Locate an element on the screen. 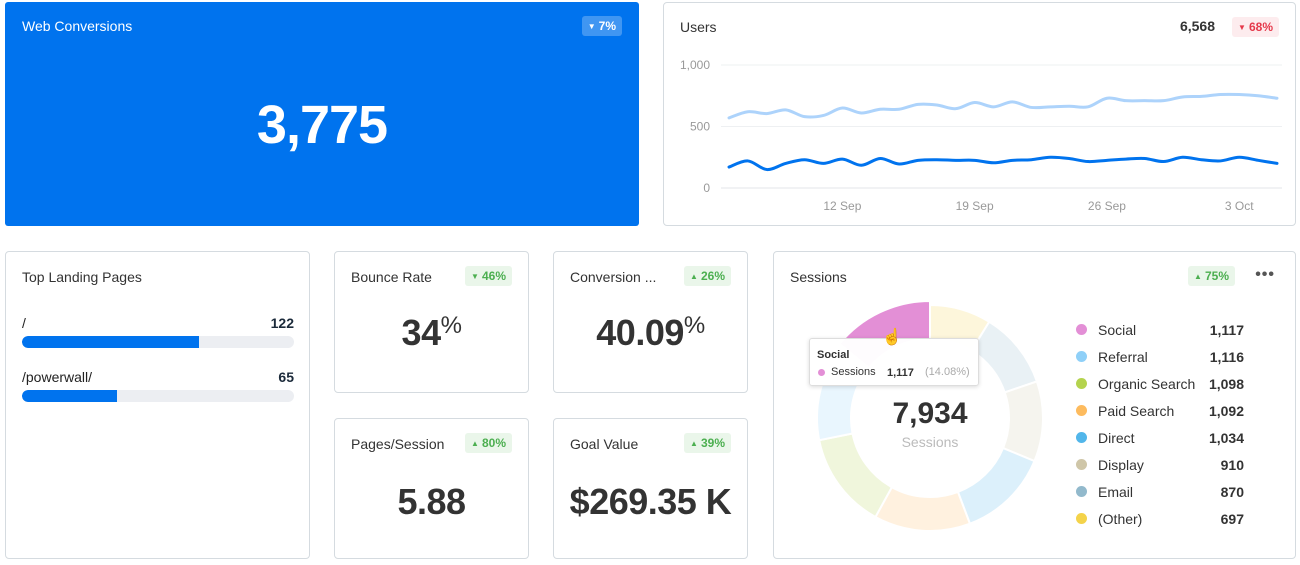  users-change-badge: ▼ 68% is located at coordinates (1255, 27).